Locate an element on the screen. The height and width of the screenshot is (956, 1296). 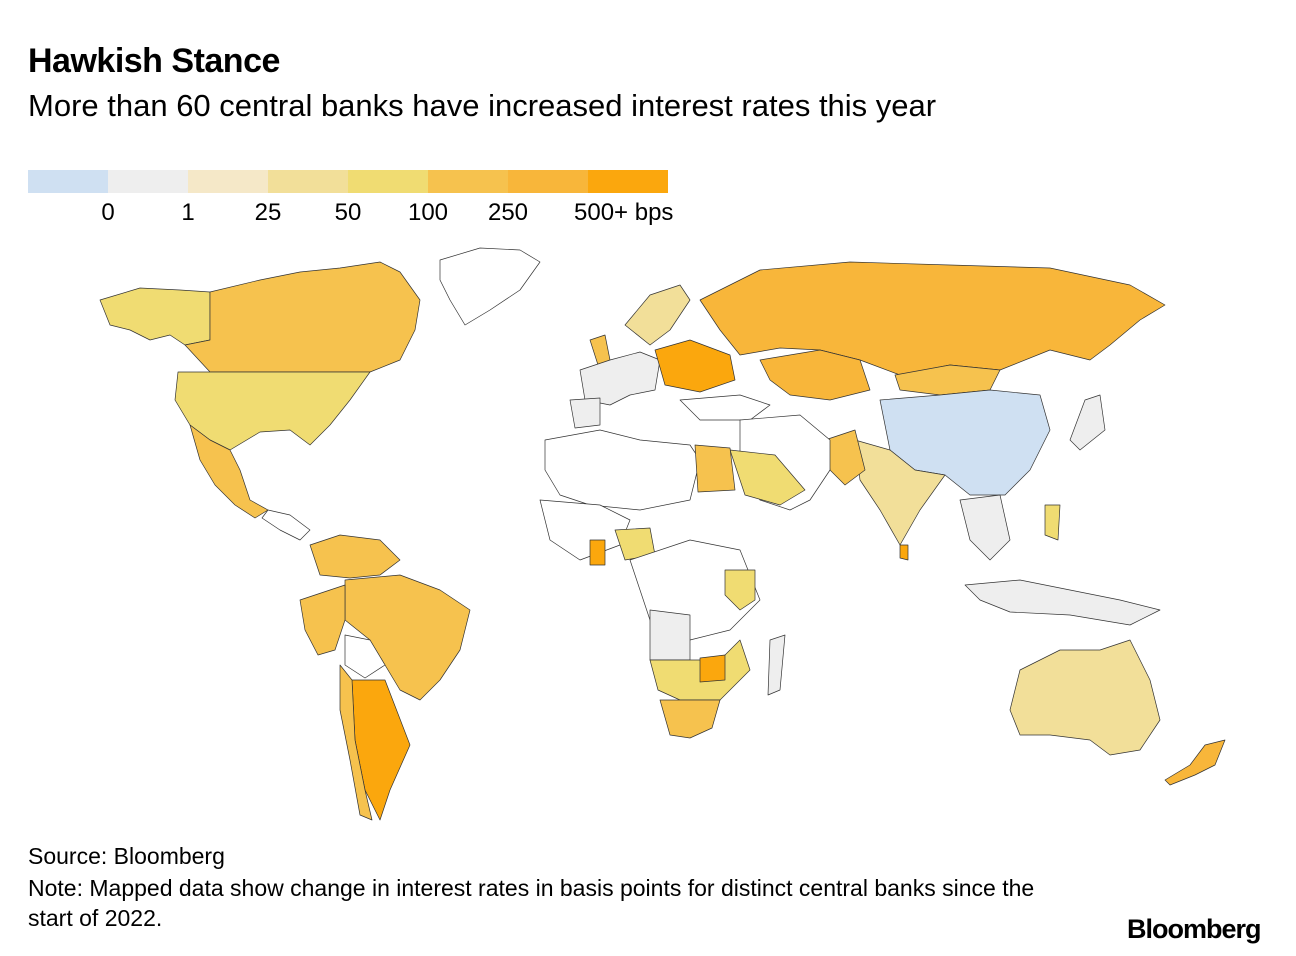
source-note: Source: Bloomberg is located at coordinates (126, 856).